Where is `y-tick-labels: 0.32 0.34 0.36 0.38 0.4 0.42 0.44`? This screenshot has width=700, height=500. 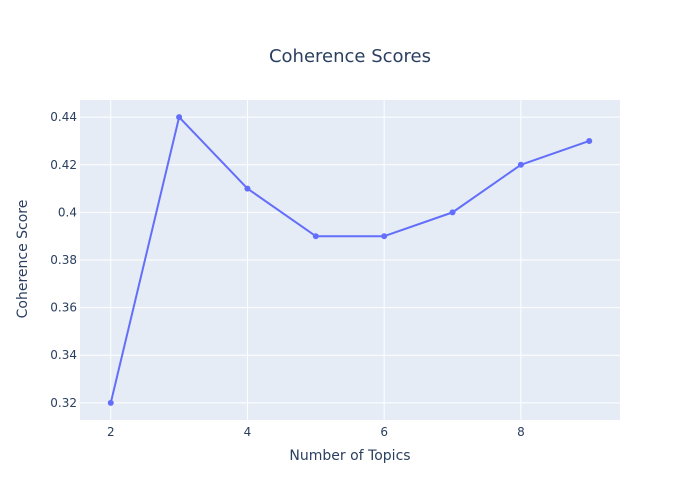
y-tick-labels: 0.32 0.34 0.36 0.38 0.4 0.42 0.44 is located at coordinates (63, 260).